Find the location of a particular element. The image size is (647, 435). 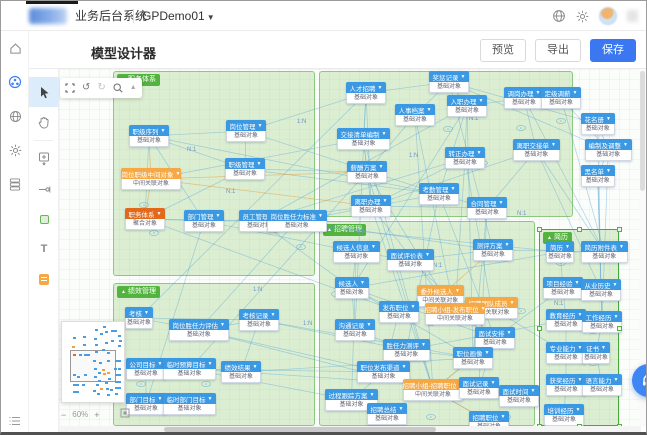

model-node: 职位发布渠道 ▼ 基础对象 is located at coordinates (383, 372).